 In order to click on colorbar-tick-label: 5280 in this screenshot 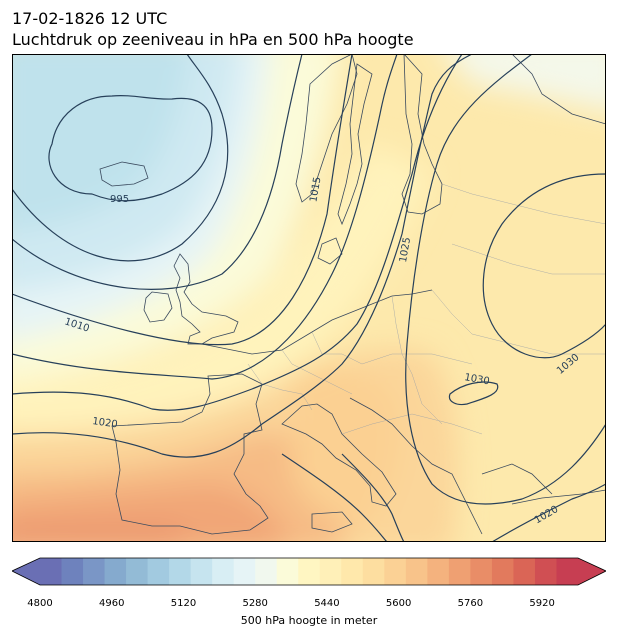, I will do `click(255, 603)`.